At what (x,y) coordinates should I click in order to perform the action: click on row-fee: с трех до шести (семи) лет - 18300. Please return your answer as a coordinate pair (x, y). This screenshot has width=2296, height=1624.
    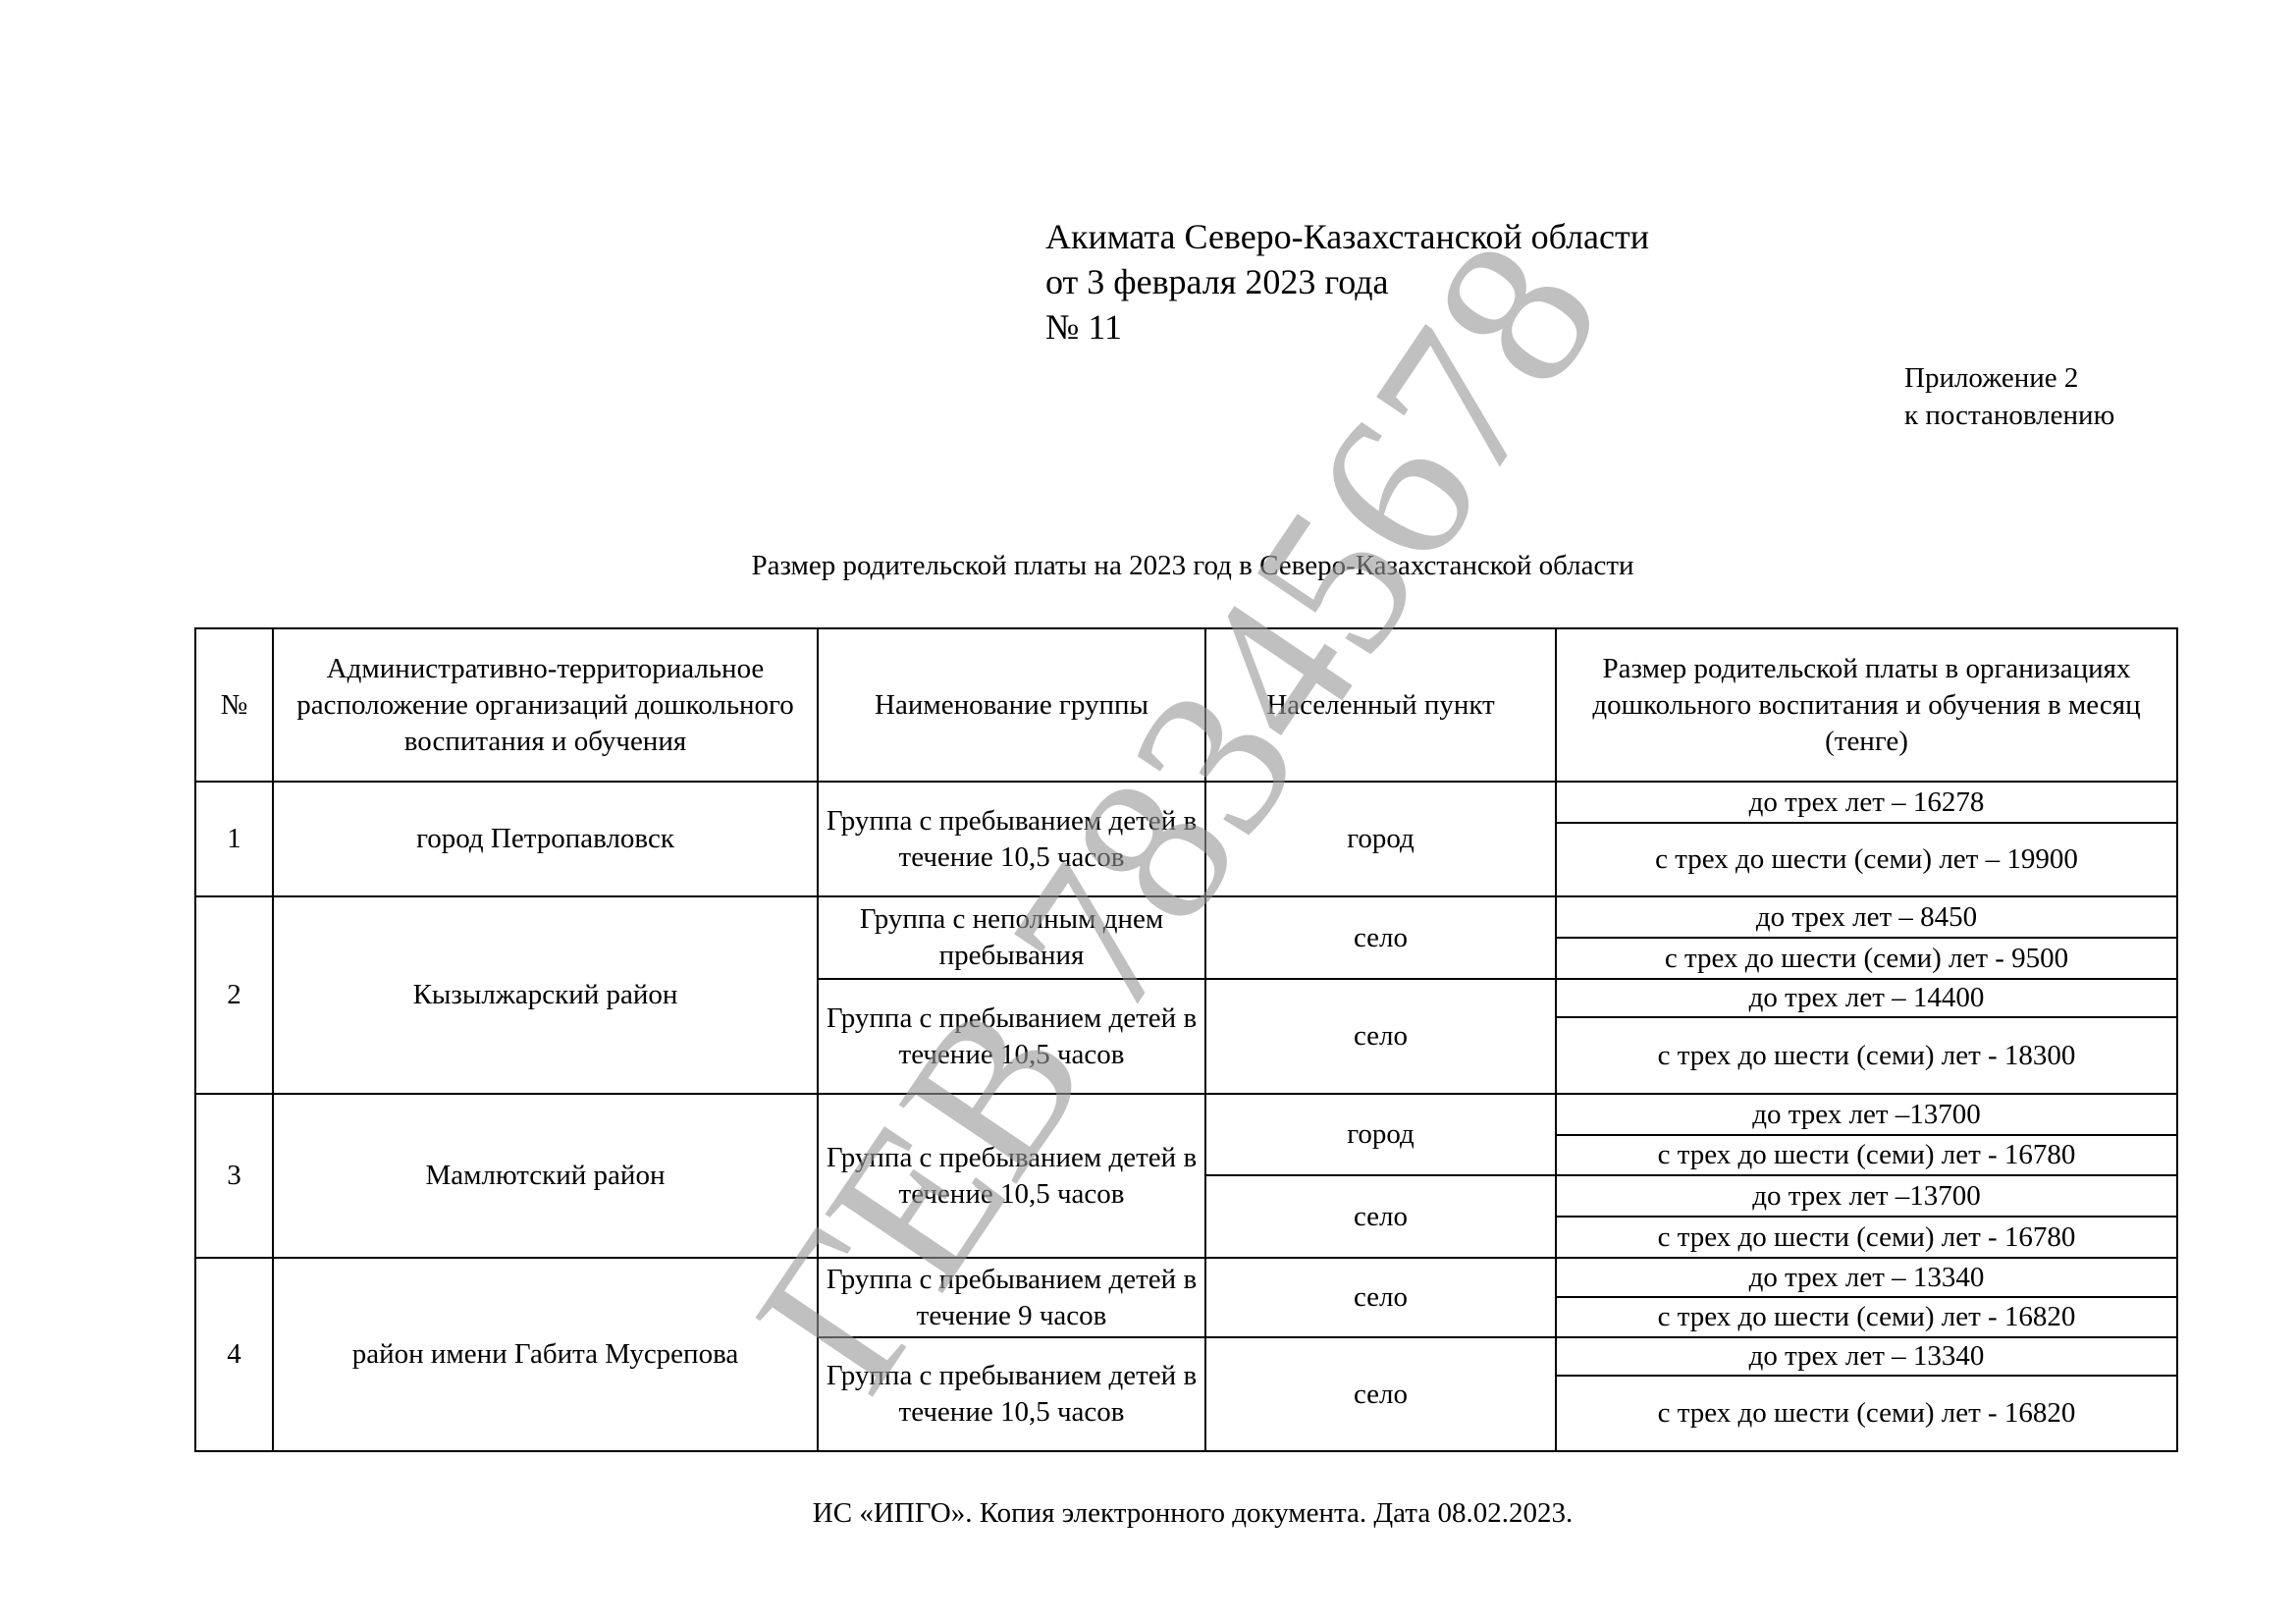
    Looking at the image, I should click on (1867, 1055).